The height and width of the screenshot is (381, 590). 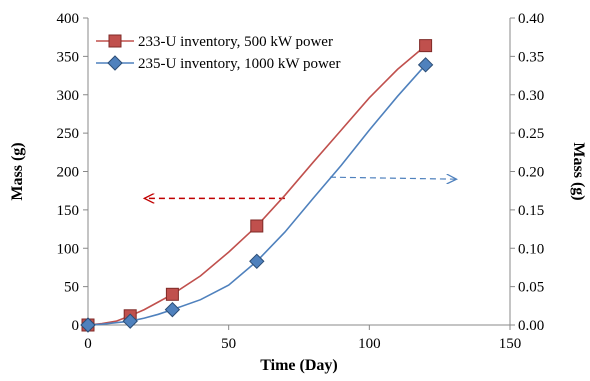 What do you see at coordinates (68, 19) in the screenshot?
I see `y-left-tick-label: 400` at bounding box center [68, 19].